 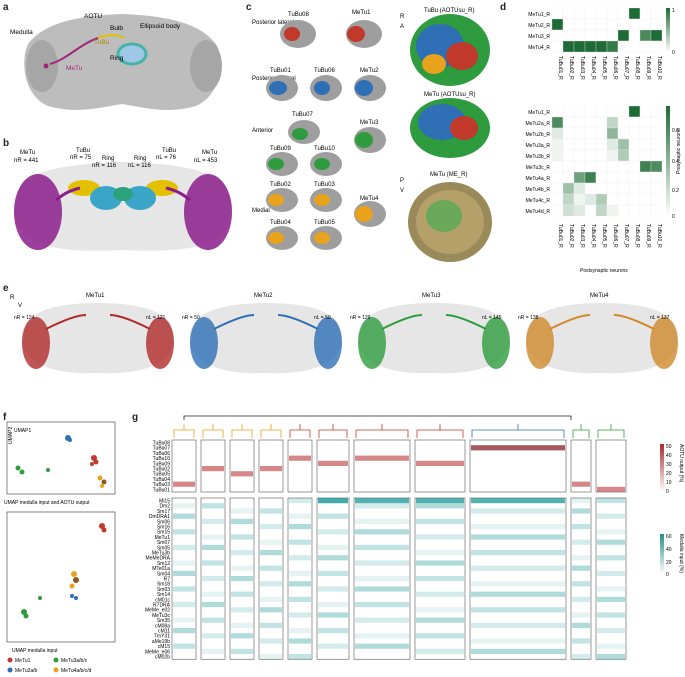 What do you see at coordinates (667, 492) in the screenshot?
I see `g-aotu-tick-5: 0` at bounding box center [667, 492].